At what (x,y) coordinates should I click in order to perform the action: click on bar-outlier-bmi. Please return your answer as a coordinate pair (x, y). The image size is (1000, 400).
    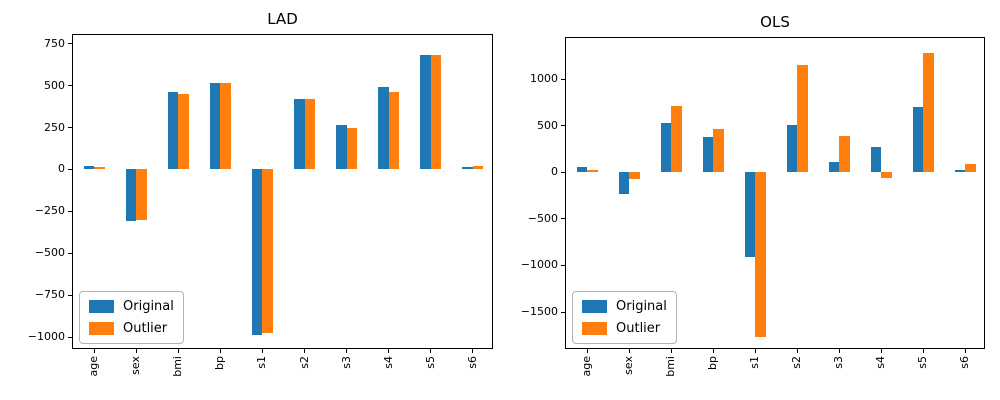
    Looking at the image, I should click on (676, 139).